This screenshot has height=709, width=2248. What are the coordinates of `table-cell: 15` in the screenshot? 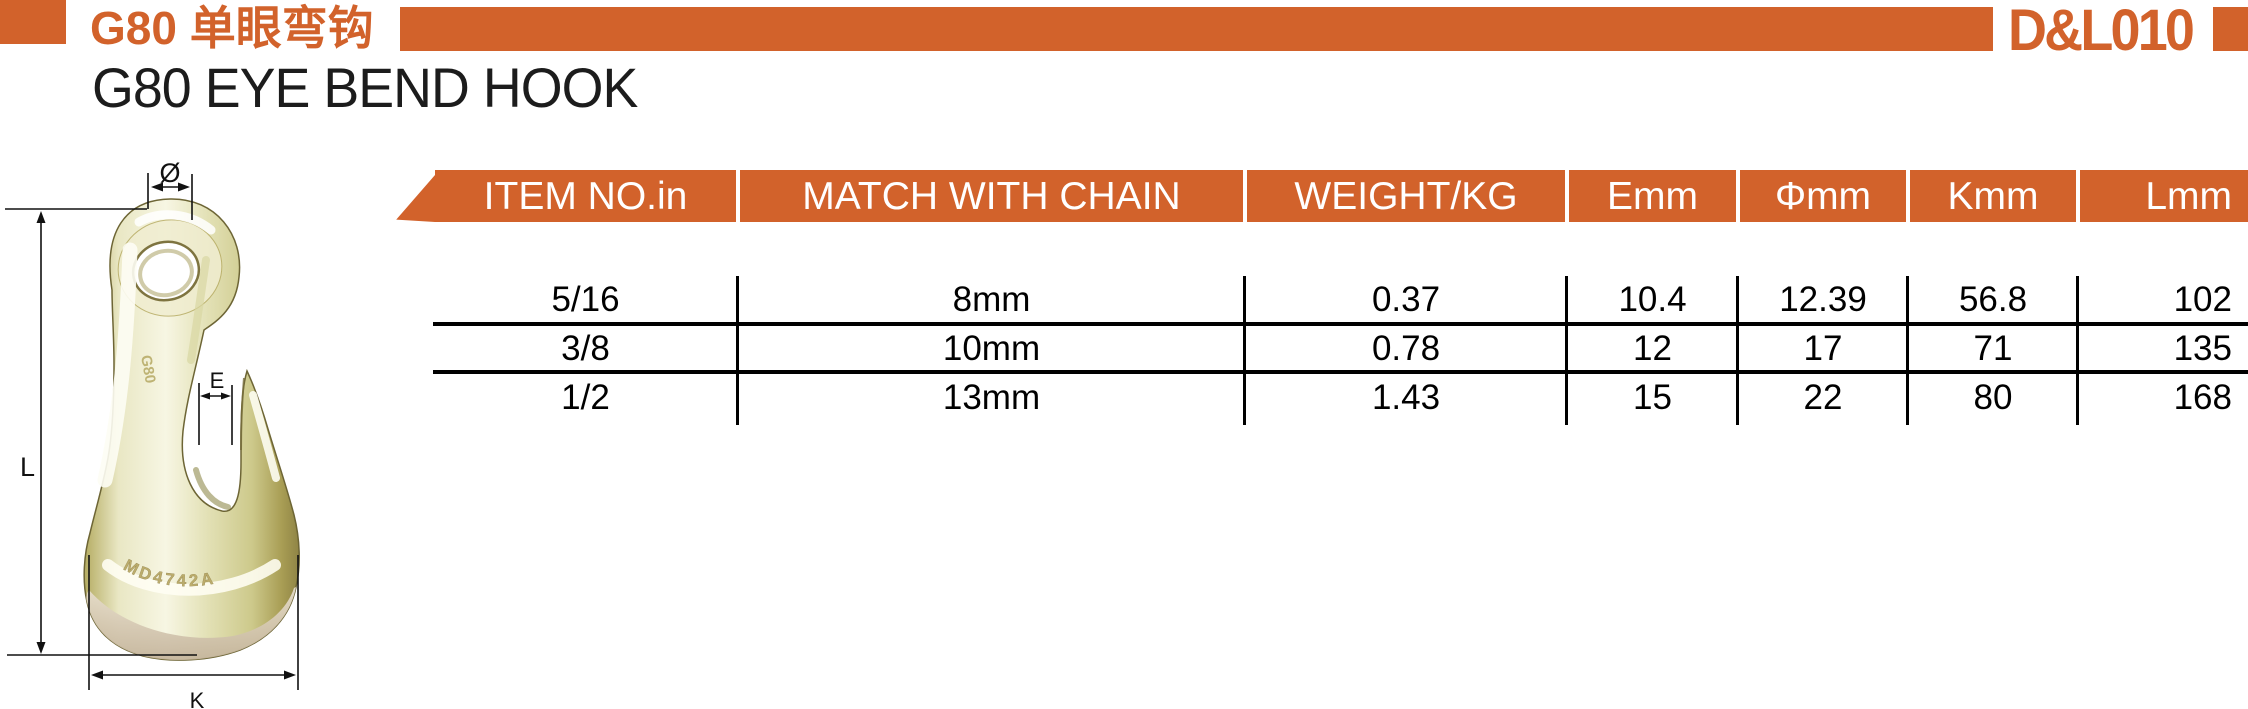 It's located at (1652, 397).